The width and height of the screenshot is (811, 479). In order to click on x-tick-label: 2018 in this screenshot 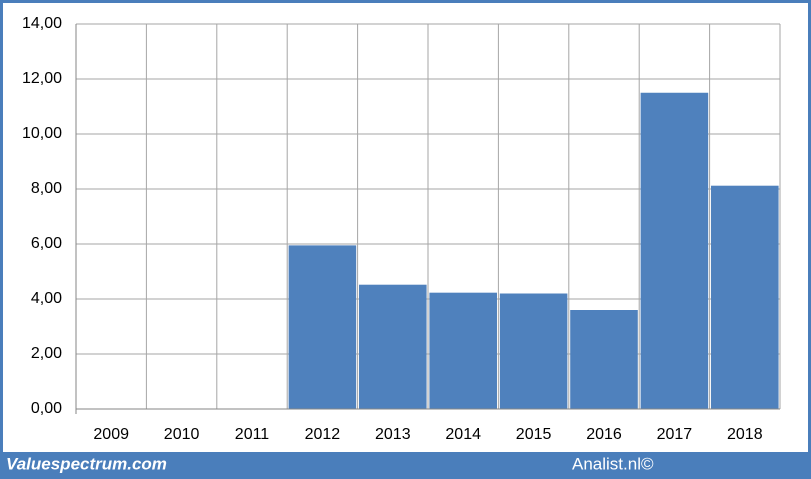, I will do `click(745, 434)`.